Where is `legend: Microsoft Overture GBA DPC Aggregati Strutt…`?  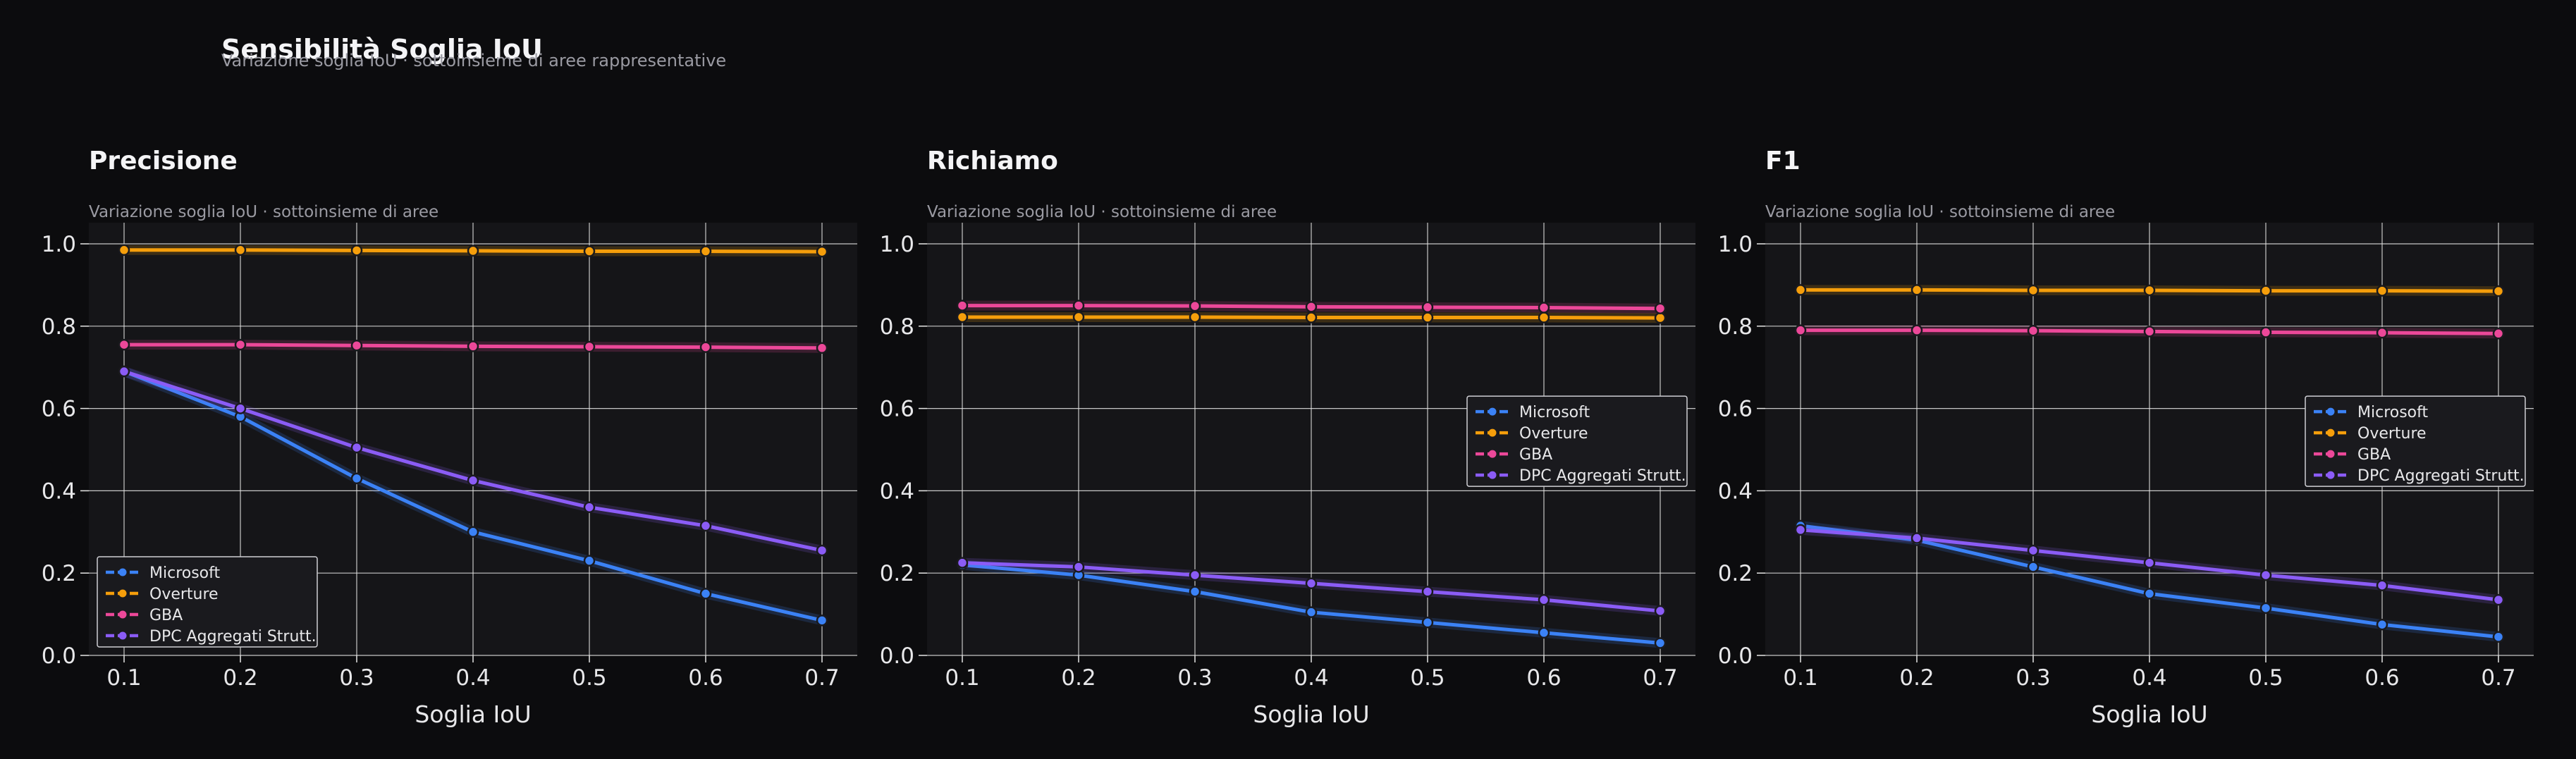 legend: Microsoft Overture GBA DPC Aggregati Strutt… is located at coordinates (1577, 441).